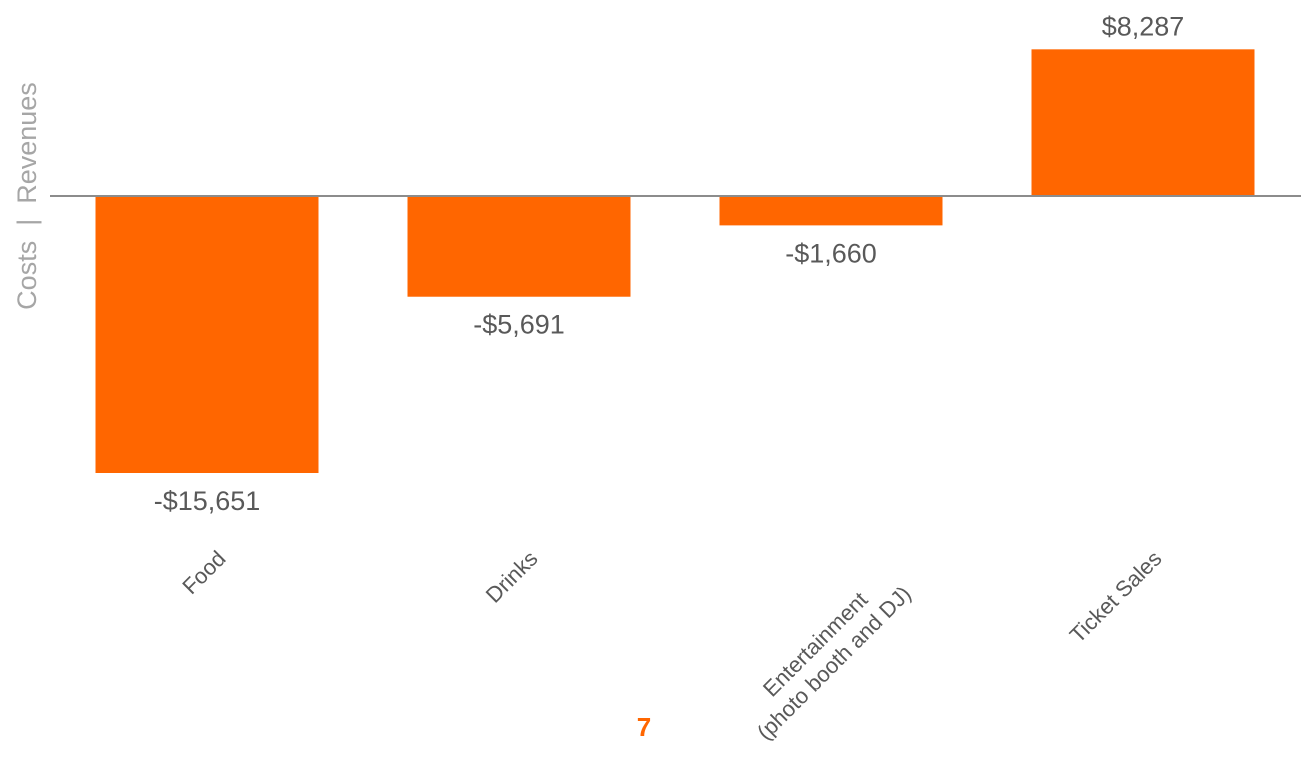  Describe the element at coordinates (207, 501) in the screenshot. I see `value-label-0: -$15,651` at that location.